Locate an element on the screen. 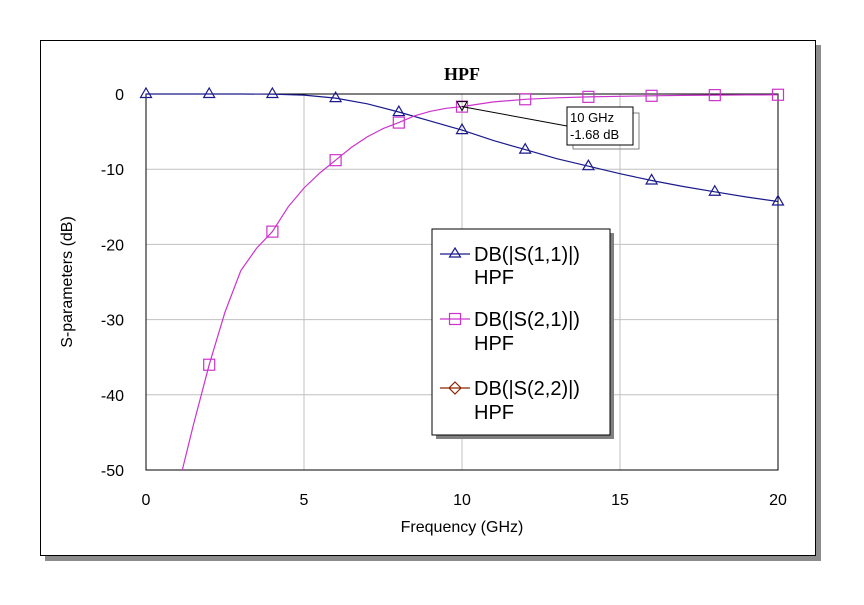  legend-sublabel-s21: HPF is located at coordinates (494, 344).